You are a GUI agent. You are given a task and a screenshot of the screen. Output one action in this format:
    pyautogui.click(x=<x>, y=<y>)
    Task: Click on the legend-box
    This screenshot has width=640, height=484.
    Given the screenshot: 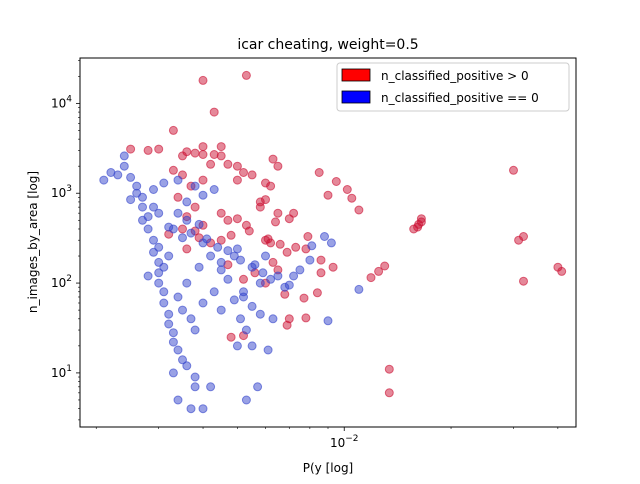 What is the action you would take?
    pyautogui.click(x=453, y=87)
    